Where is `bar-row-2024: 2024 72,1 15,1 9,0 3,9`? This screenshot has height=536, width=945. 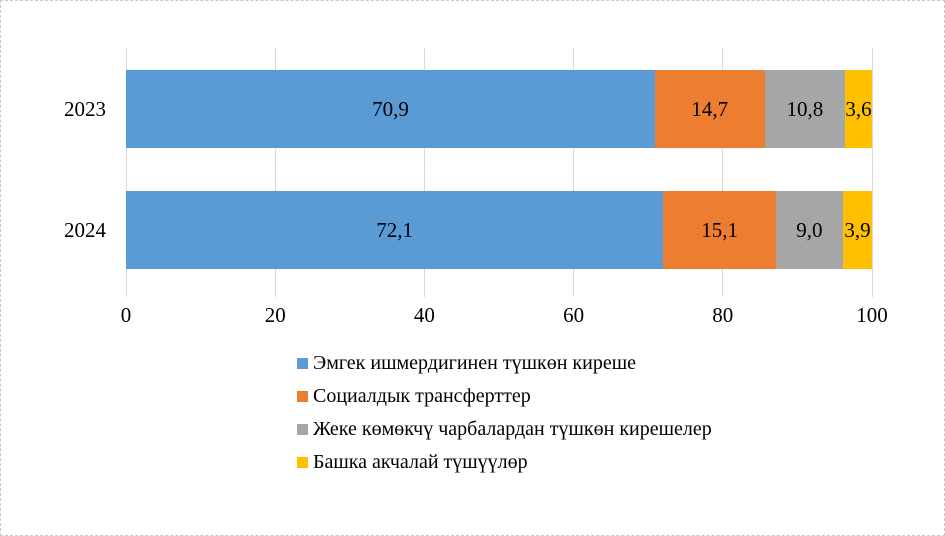 bar-row-2024: 2024 72,1 15,1 9,0 3,9 is located at coordinates (468, 230).